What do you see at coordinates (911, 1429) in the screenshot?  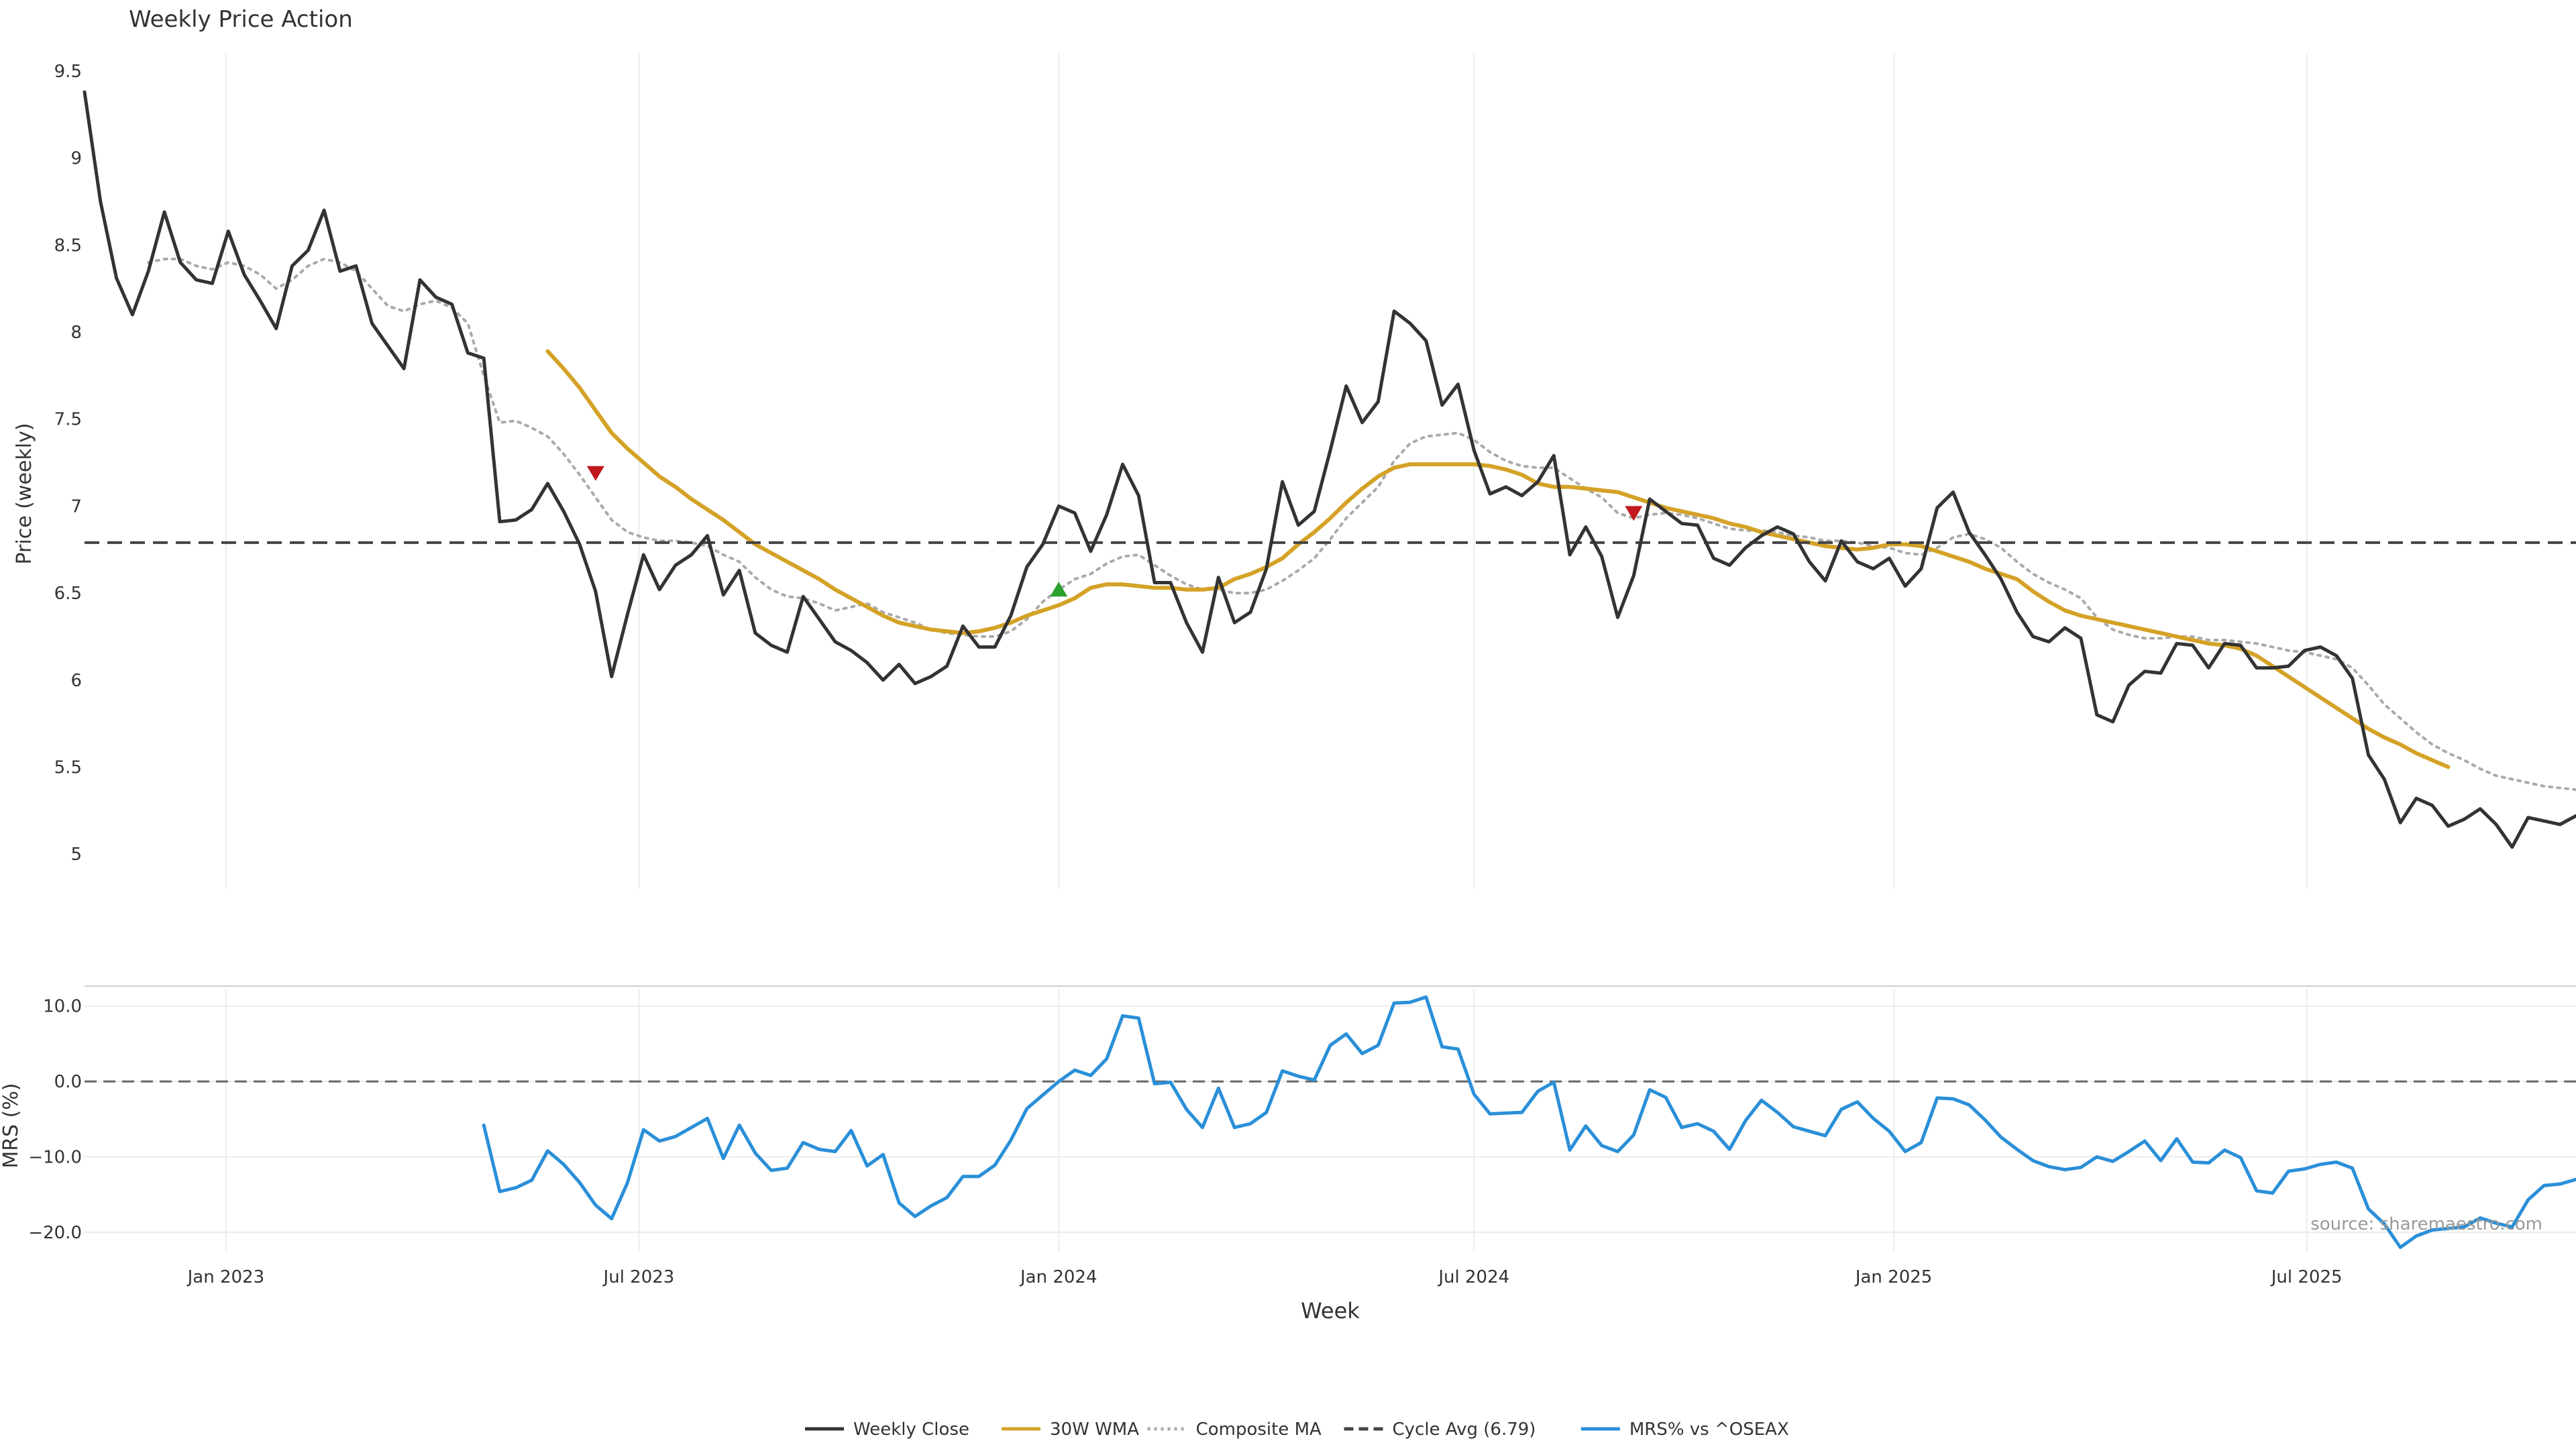 I see `legend-label: Weekly Close` at bounding box center [911, 1429].